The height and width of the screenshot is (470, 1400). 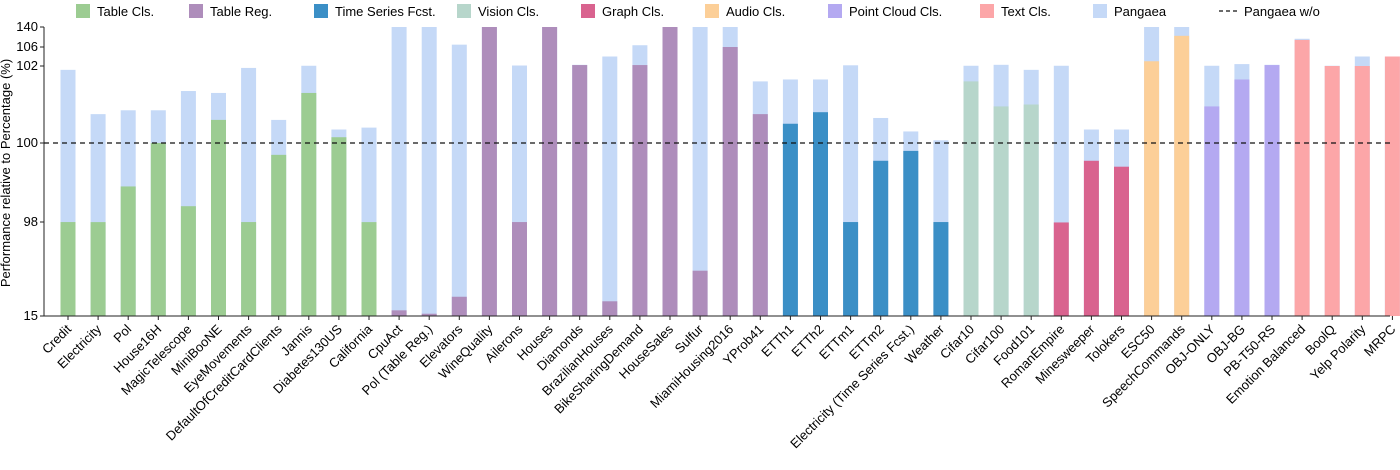 What do you see at coordinates (27, 46) in the screenshot?
I see `y-tick-label: 106` at bounding box center [27, 46].